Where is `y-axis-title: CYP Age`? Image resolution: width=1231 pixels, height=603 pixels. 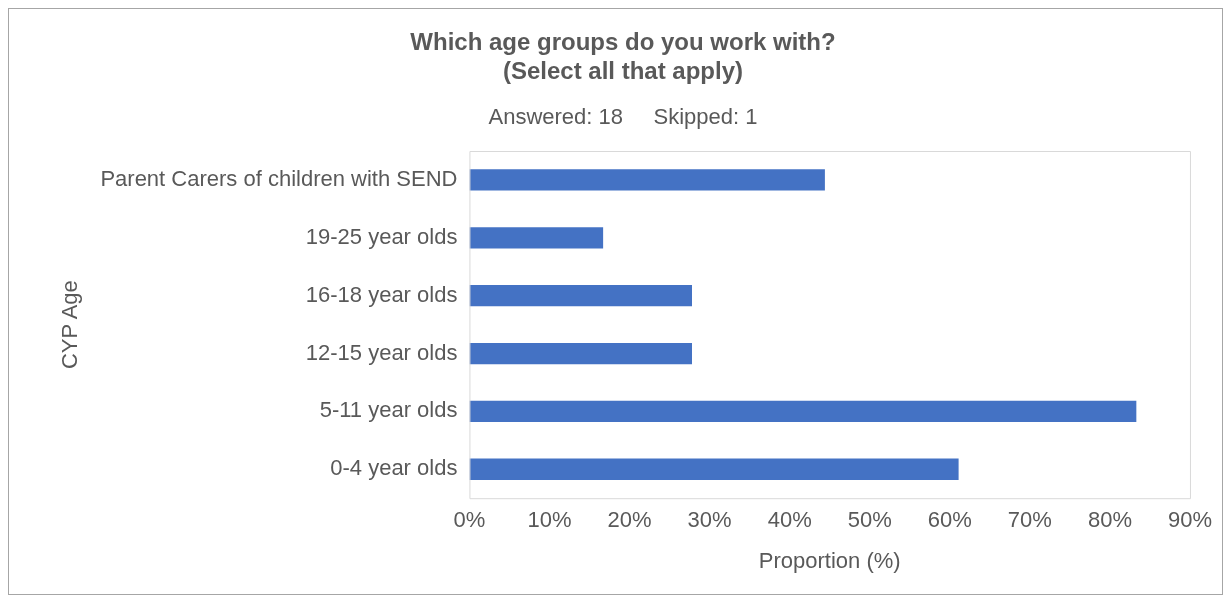 y-axis-title: CYP Age is located at coordinates (70, 325).